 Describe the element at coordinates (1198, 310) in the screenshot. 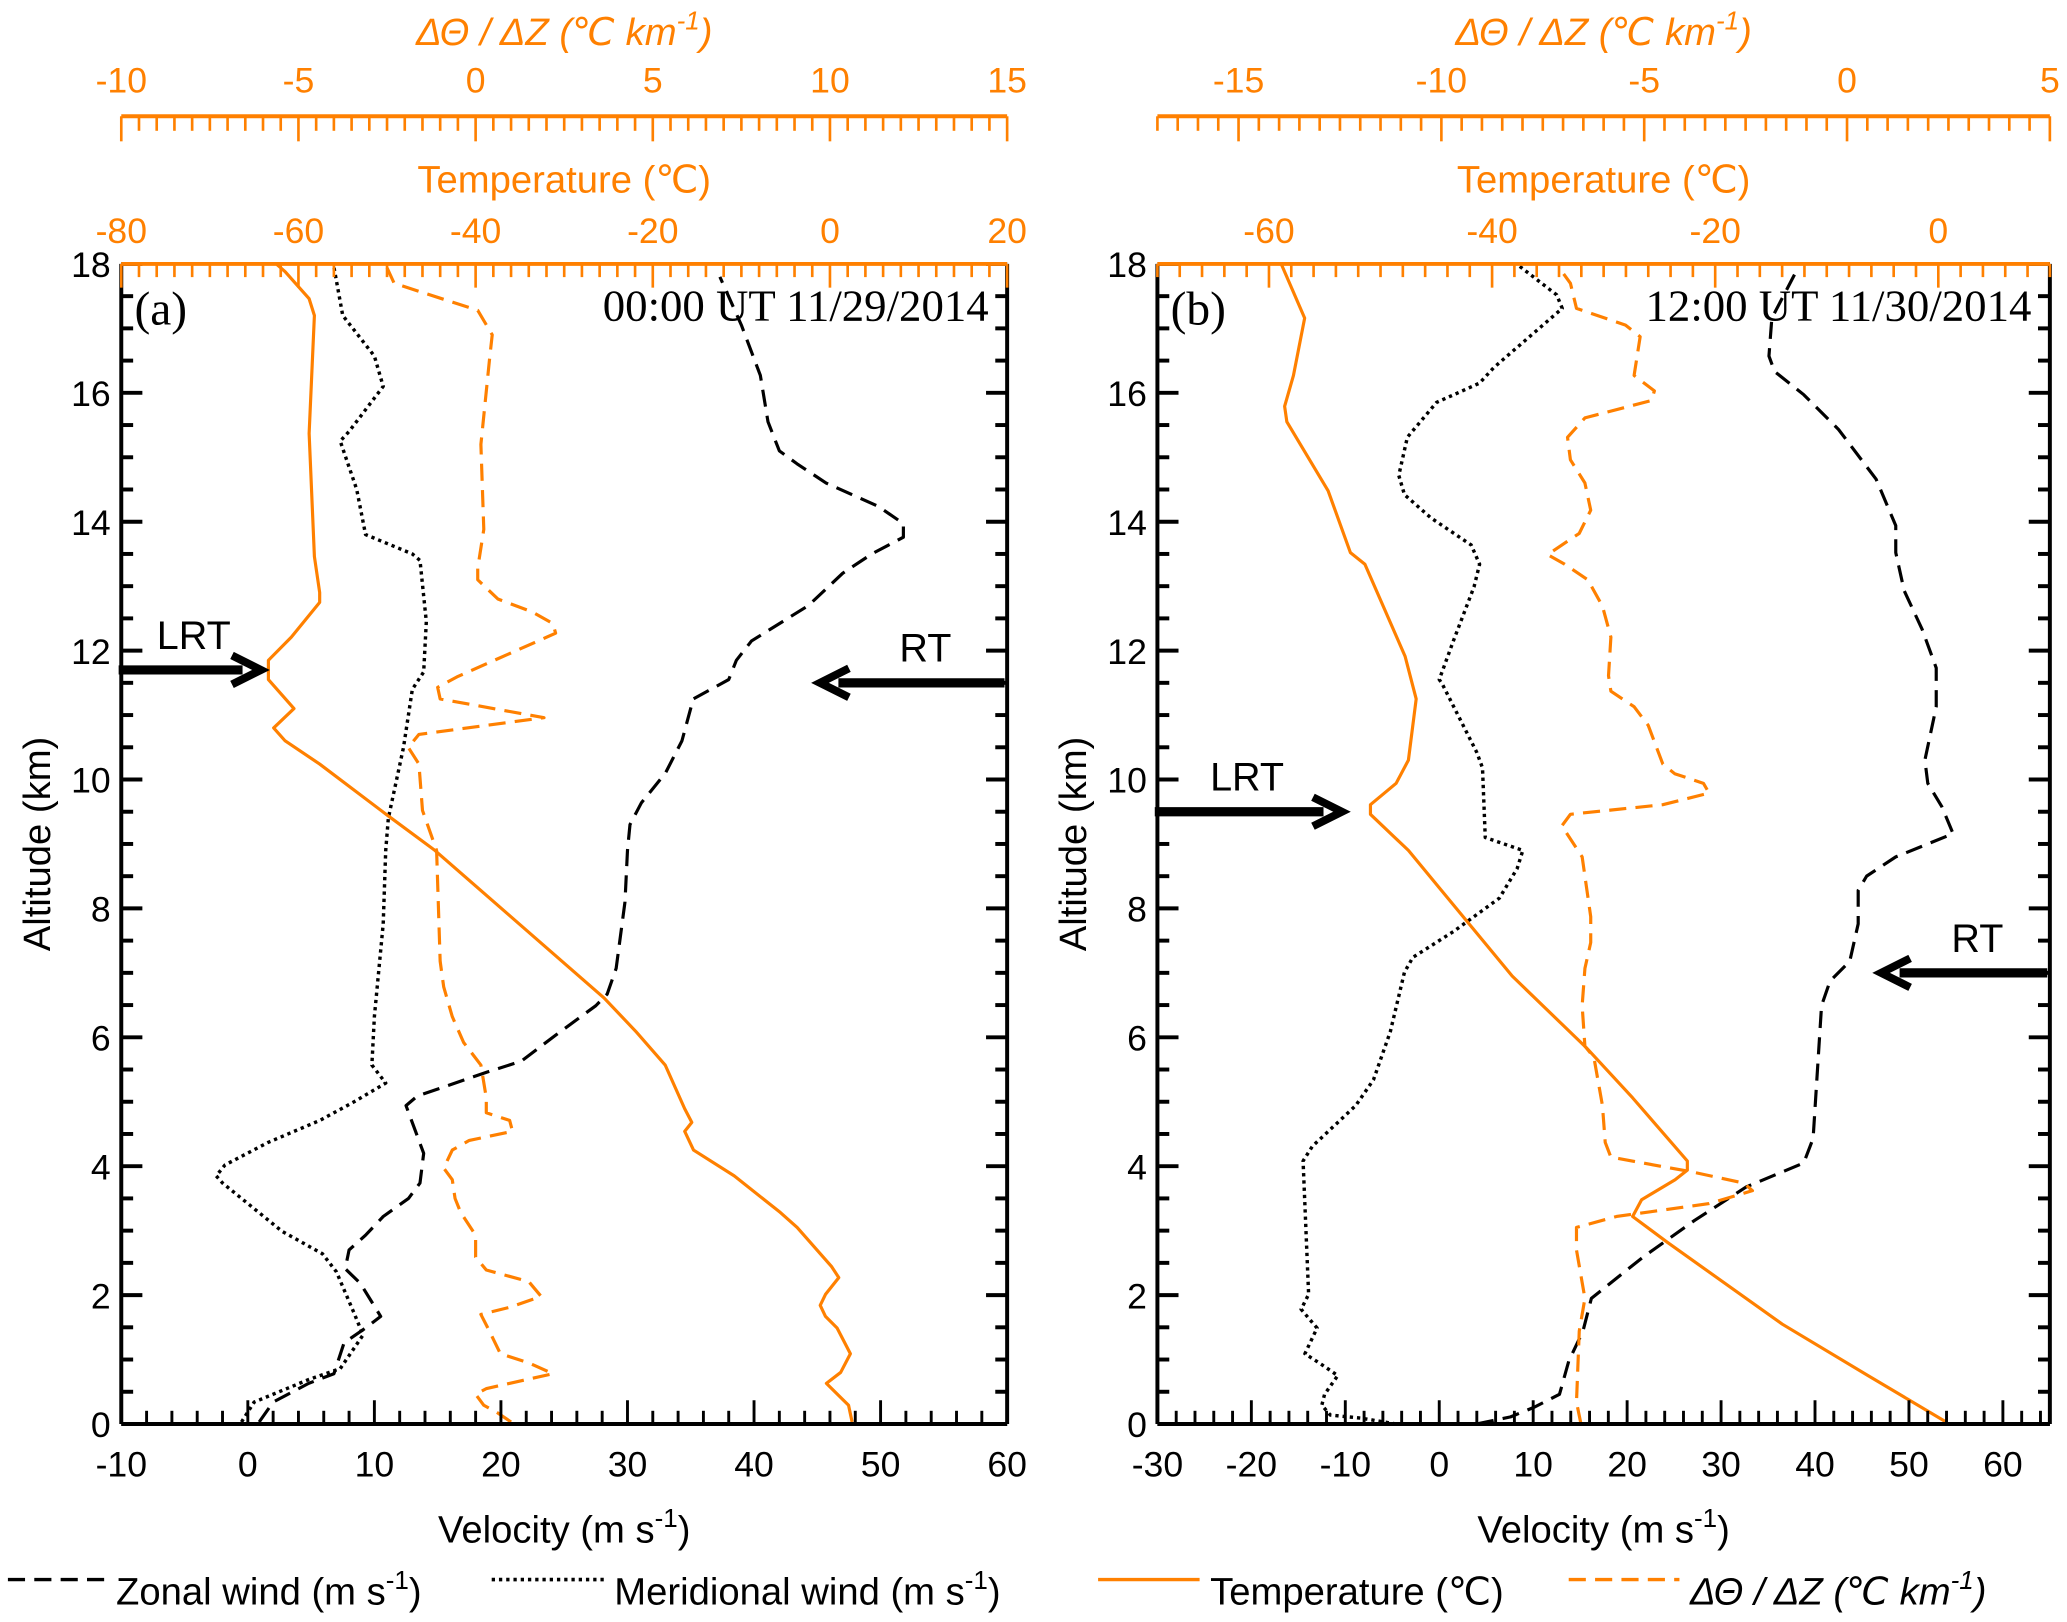

I see `panel-label: (b)` at that location.